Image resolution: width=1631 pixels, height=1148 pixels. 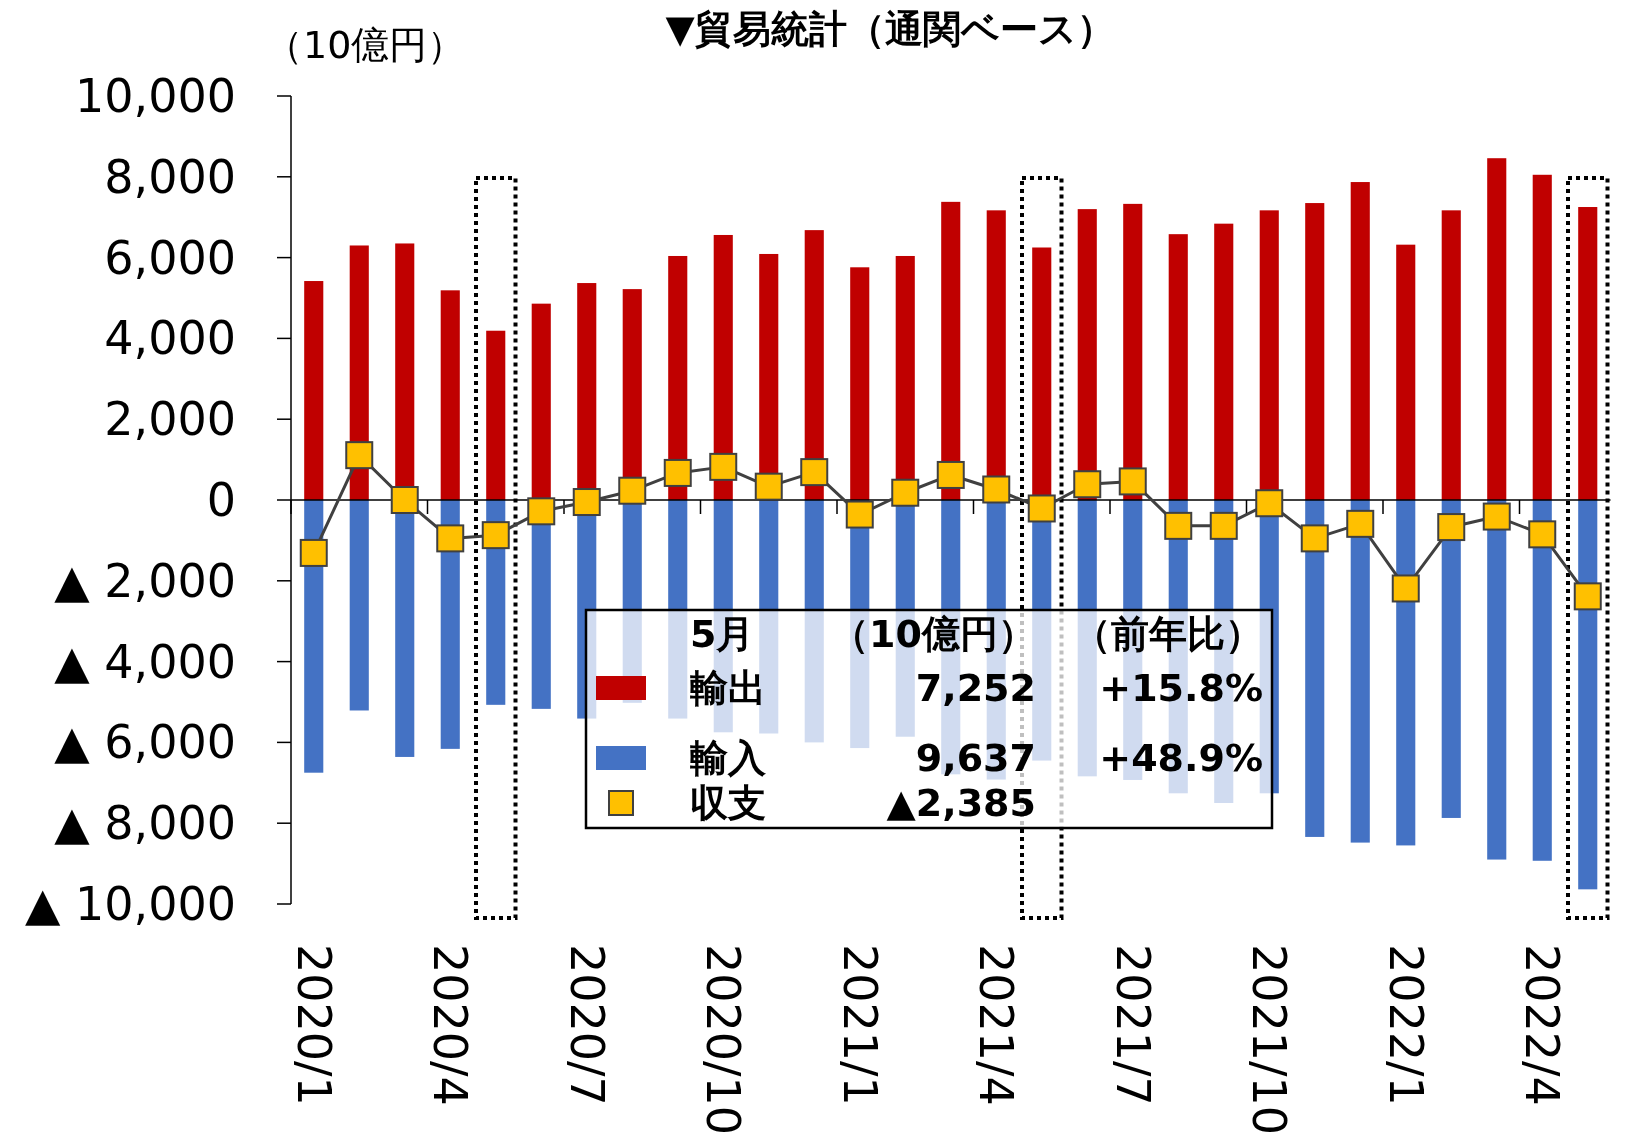 I want to click on y-tick-label: 2,000, so click(x=170, y=419).